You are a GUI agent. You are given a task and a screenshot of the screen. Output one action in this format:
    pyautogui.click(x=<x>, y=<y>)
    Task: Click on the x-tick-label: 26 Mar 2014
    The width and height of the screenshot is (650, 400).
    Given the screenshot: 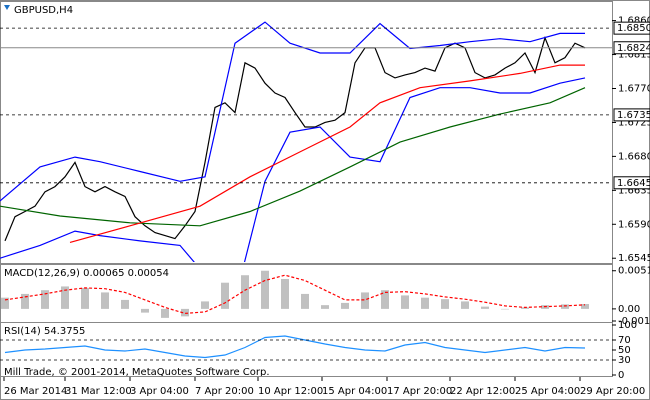 What is the action you would take?
    pyautogui.click(x=35, y=391)
    